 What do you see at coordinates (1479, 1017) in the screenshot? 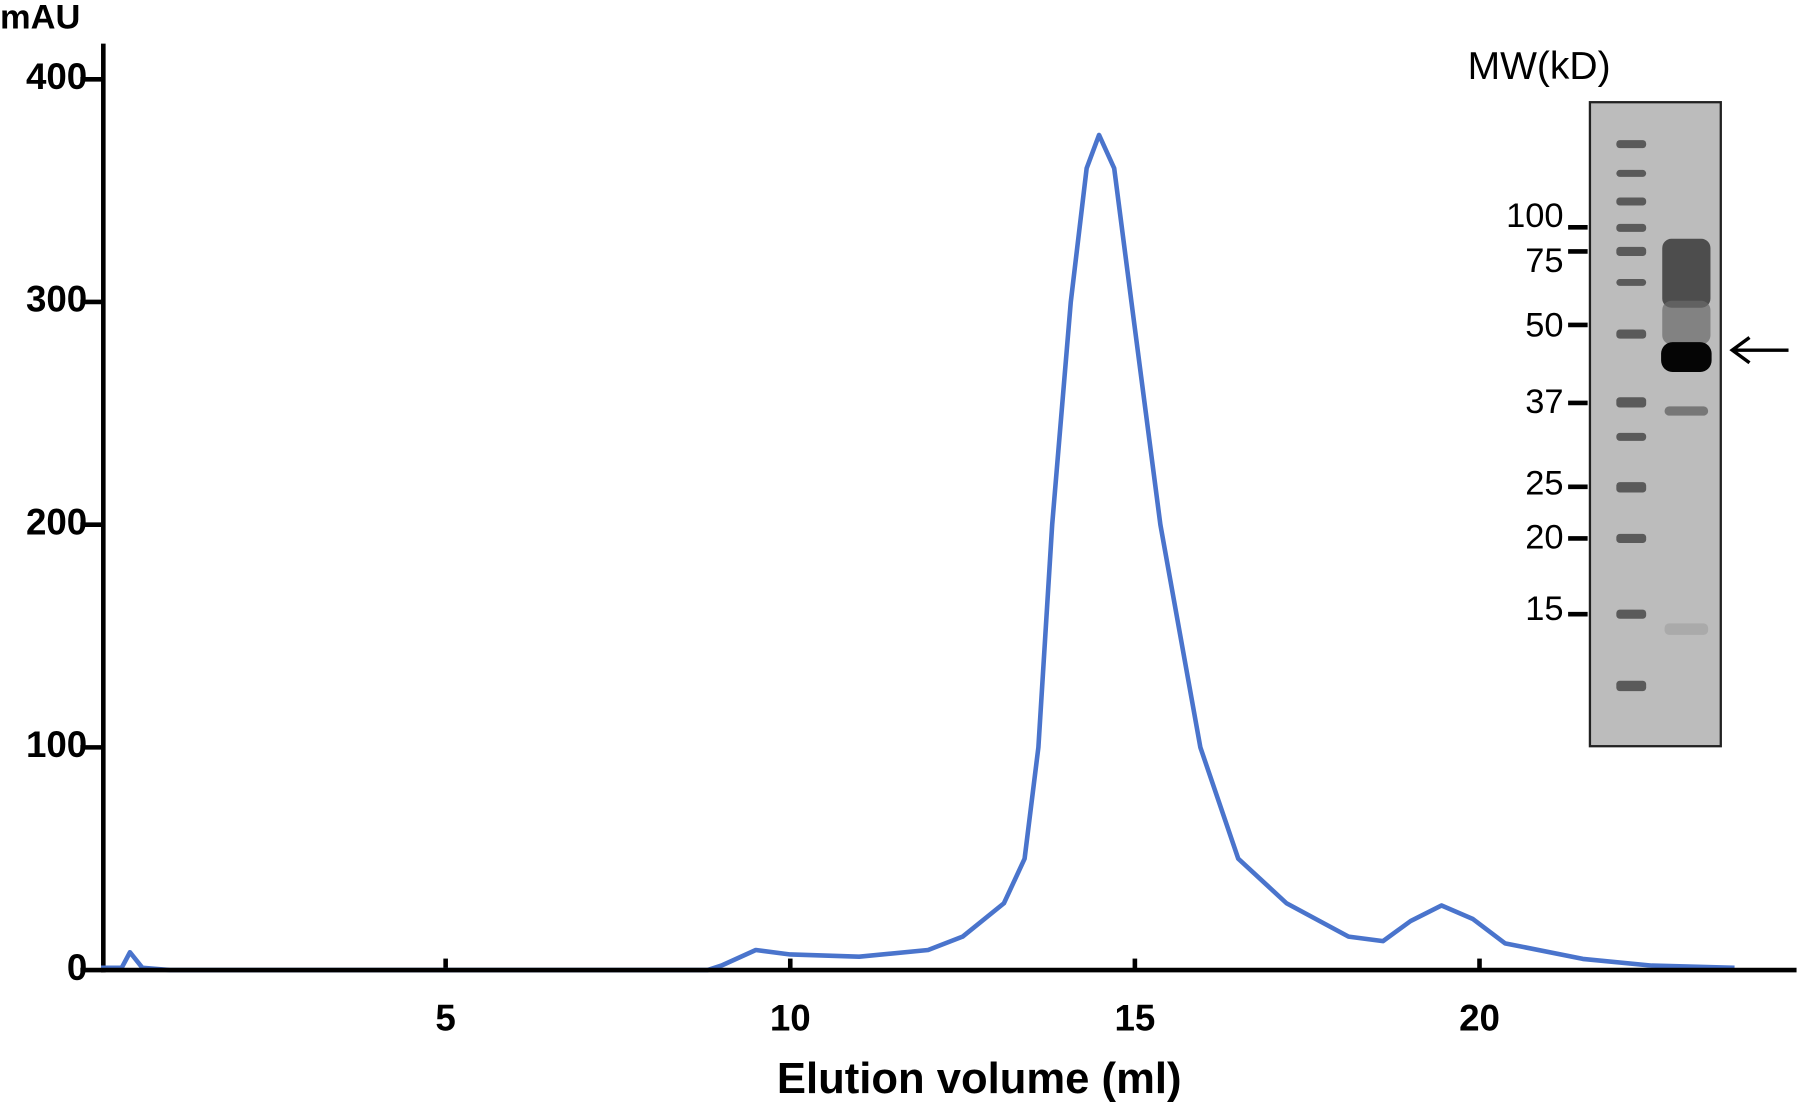
I see `x-tick-label: 20` at bounding box center [1479, 1017].